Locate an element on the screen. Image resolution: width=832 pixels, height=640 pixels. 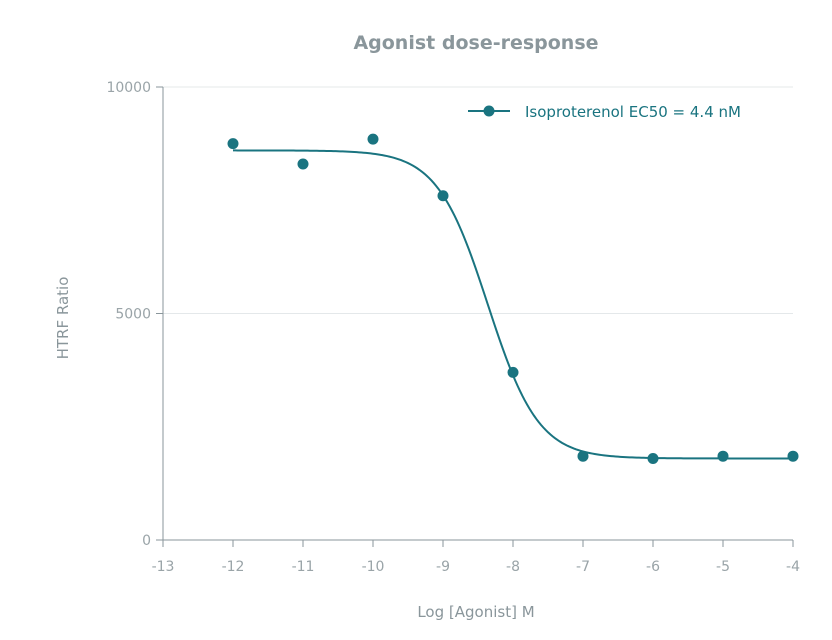
x-tick-label: -6 is located at coordinates (653, 567).